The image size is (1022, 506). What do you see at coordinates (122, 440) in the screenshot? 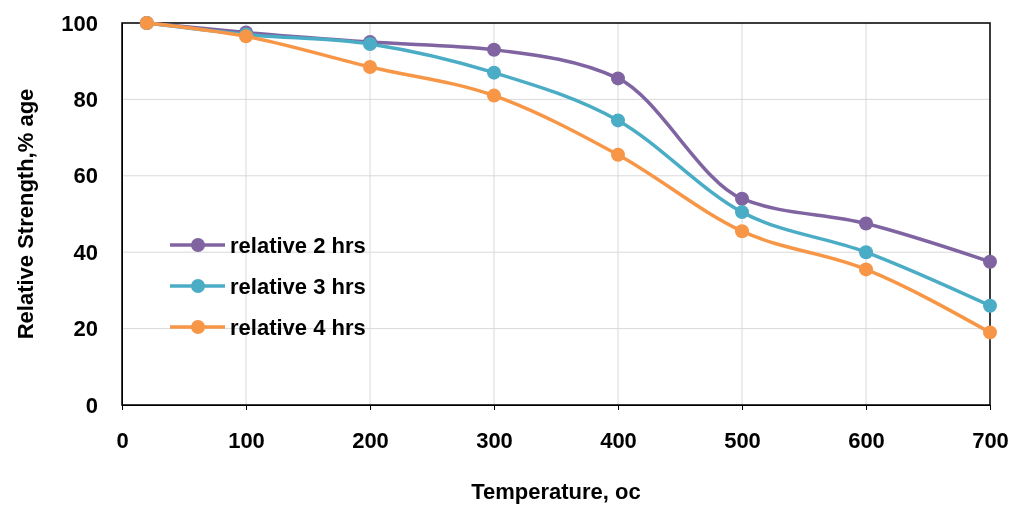
I see `x-tick-label: 0` at bounding box center [122, 440].